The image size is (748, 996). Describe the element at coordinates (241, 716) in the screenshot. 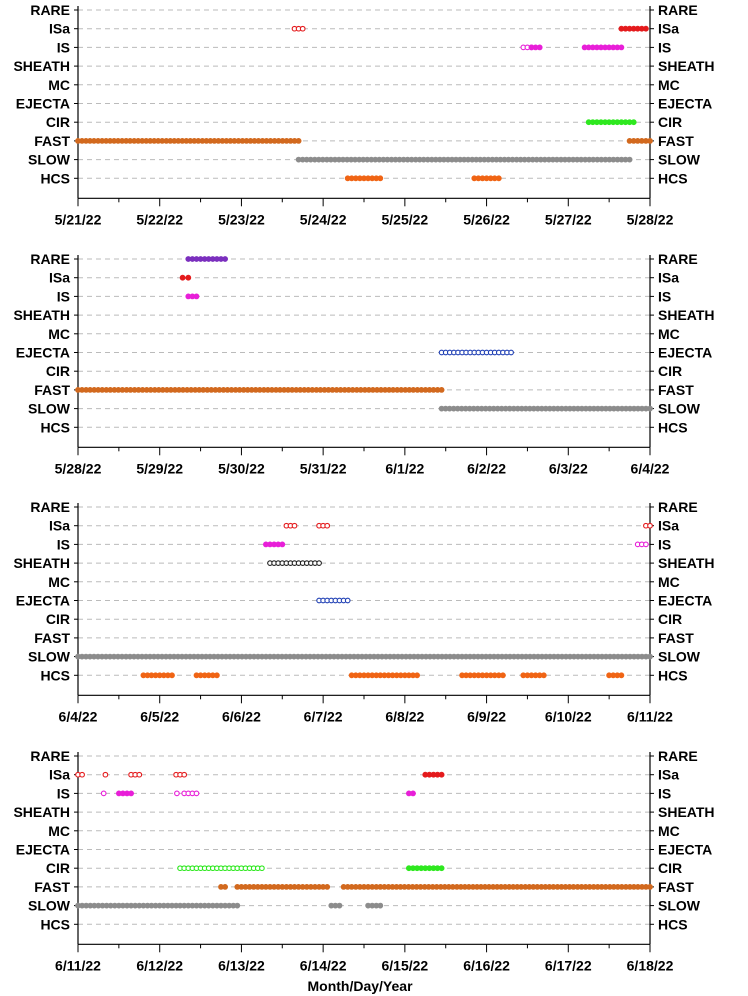

I see `x-tick-label: 6/6/22` at that location.